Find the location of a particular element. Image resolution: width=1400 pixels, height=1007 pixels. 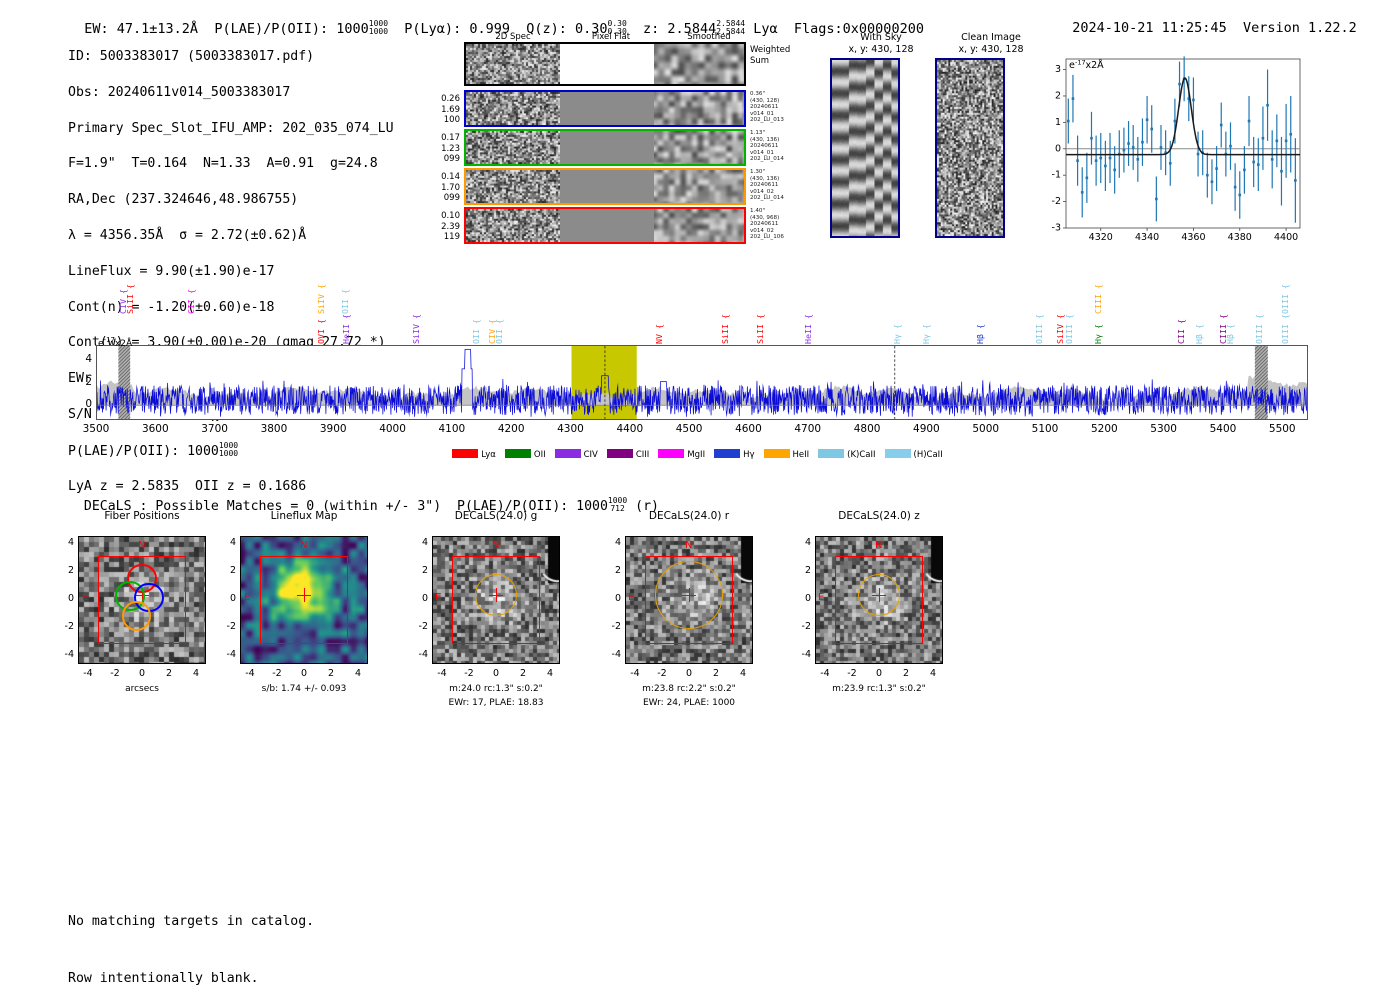

spec2d-col-title-smoothed: Smoothed is located at coordinates (709, 37).